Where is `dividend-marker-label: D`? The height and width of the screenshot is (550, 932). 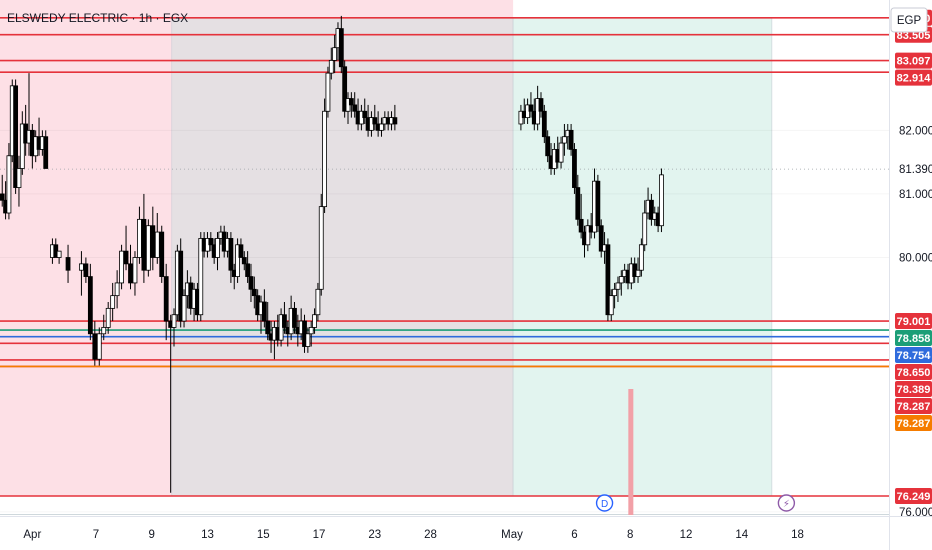
dividend-marker-label: D is located at coordinates (604, 504).